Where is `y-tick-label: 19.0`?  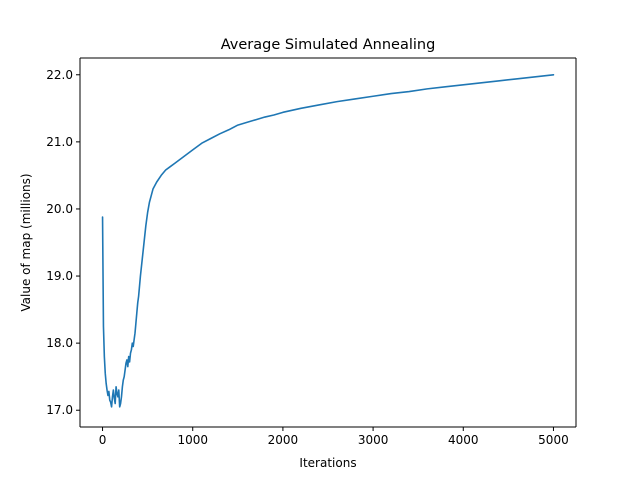
y-tick-label: 19.0 is located at coordinates (59, 276).